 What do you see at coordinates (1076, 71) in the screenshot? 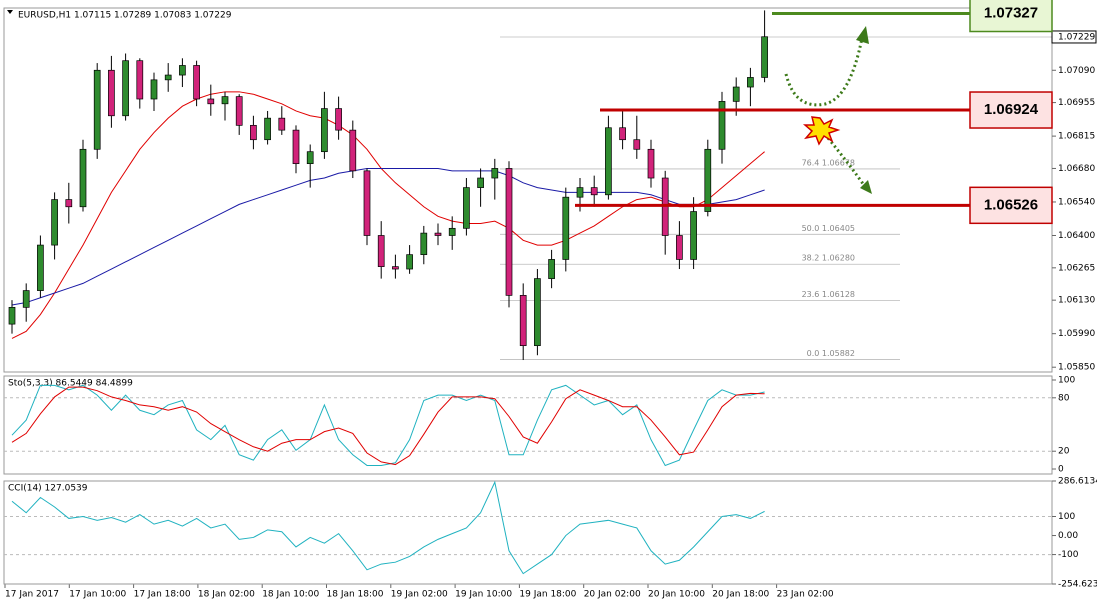
I see `y-tick-label: 1.07090` at bounding box center [1076, 71].